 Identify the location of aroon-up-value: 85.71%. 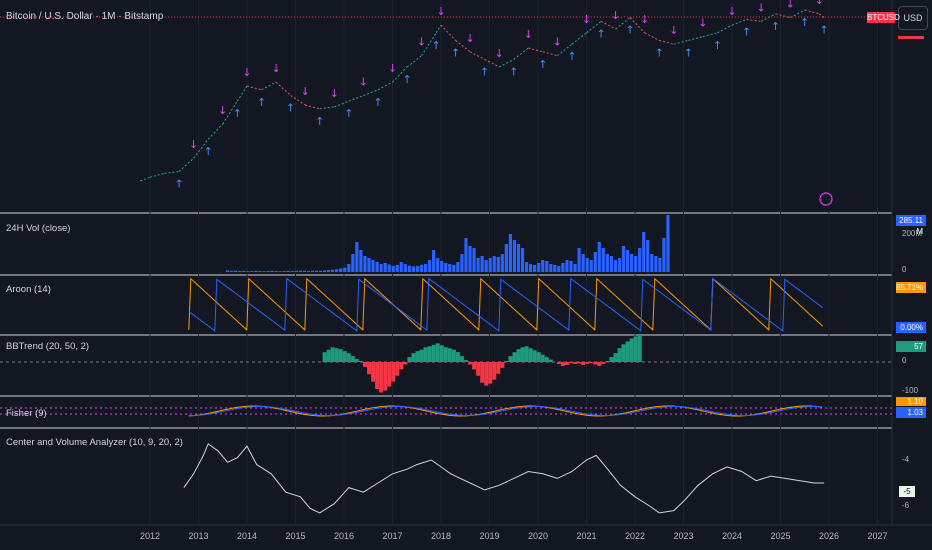
(911, 287).